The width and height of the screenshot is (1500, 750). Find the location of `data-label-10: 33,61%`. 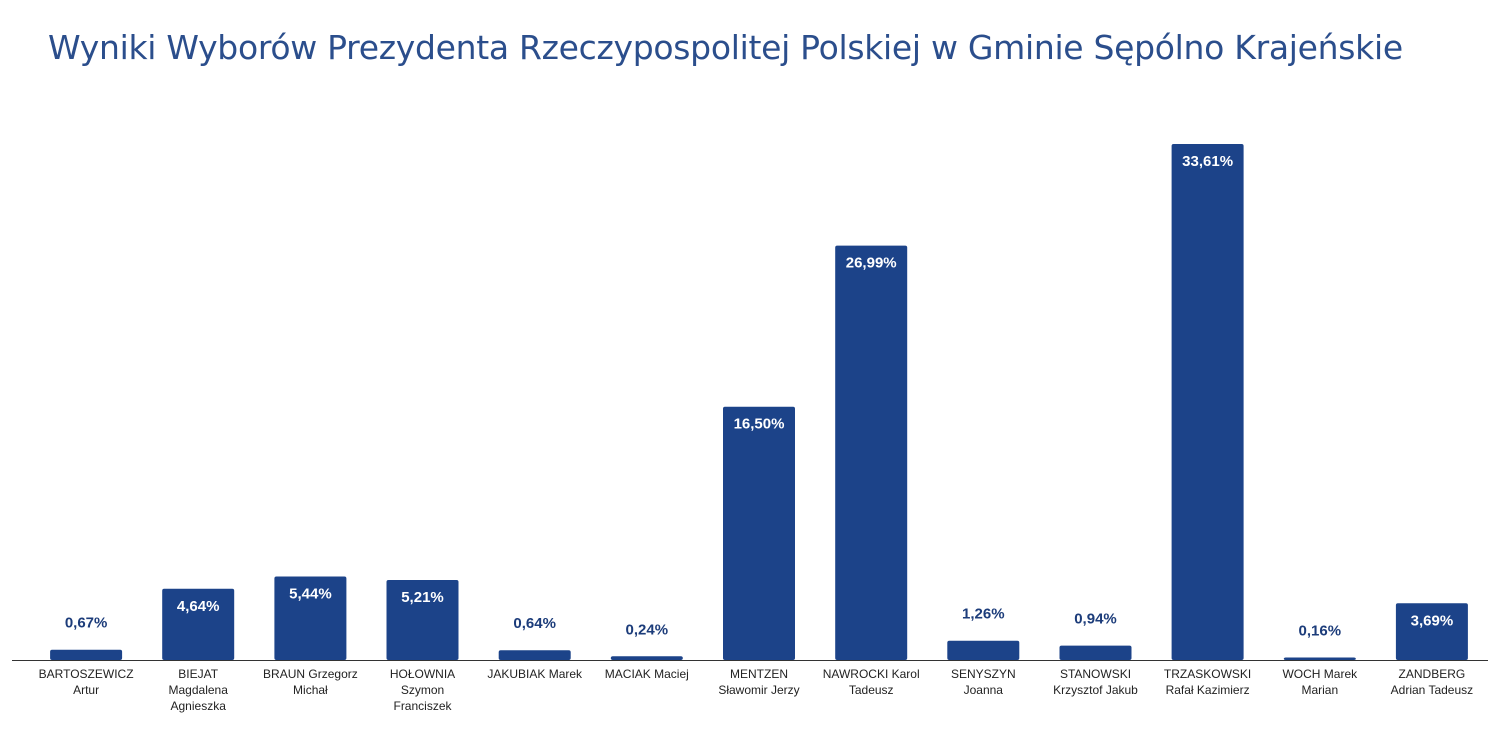

data-label-10: 33,61% is located at coordinates (1207, 161).